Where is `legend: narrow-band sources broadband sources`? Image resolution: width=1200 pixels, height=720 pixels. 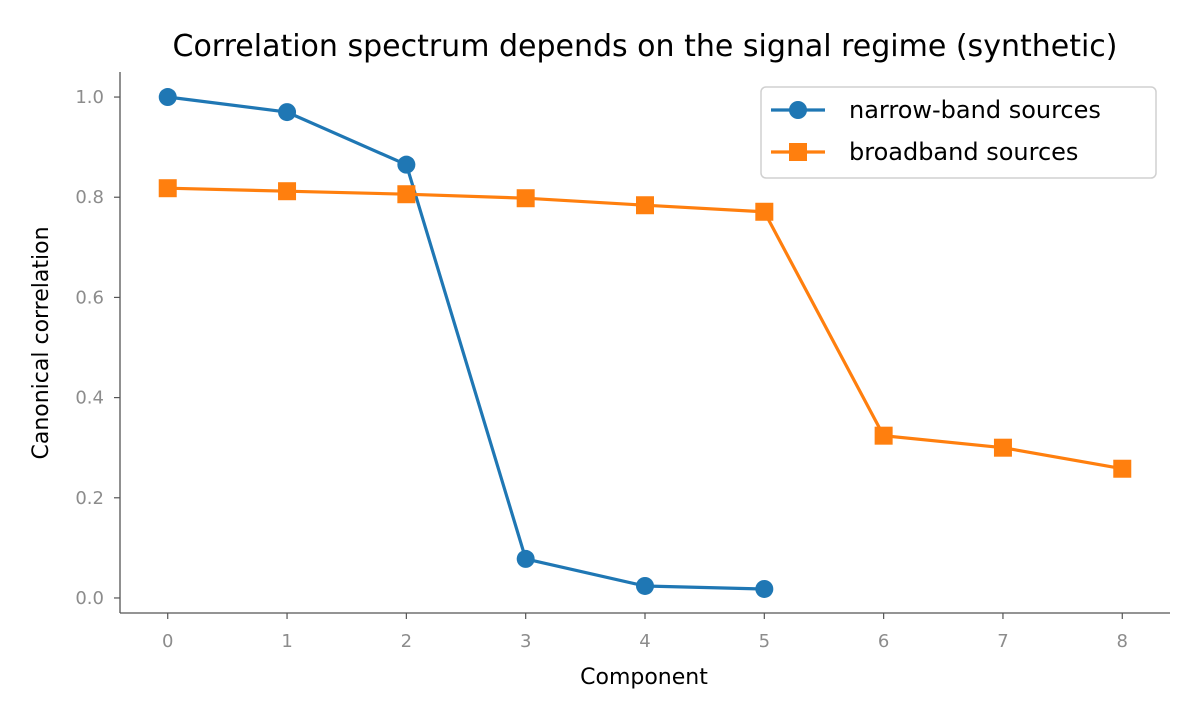 legend: narrow-band sources broadband sources is located at coordinates (958, 132).